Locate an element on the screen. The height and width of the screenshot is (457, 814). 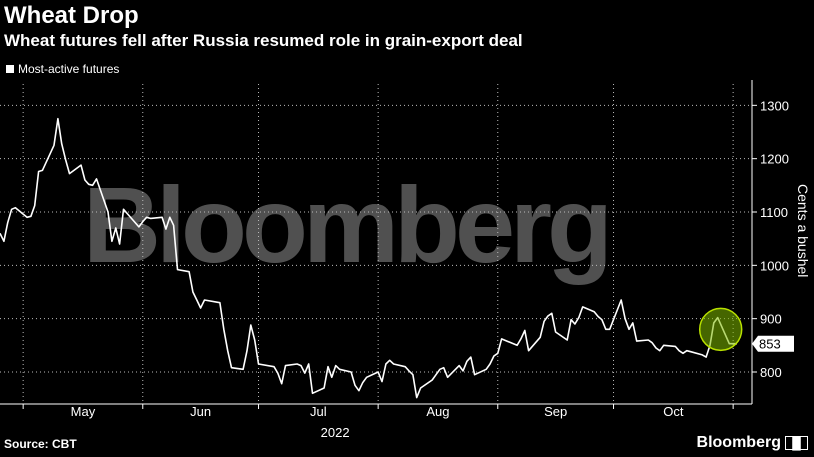
legend-swatch is located at coordinates (10, 69).